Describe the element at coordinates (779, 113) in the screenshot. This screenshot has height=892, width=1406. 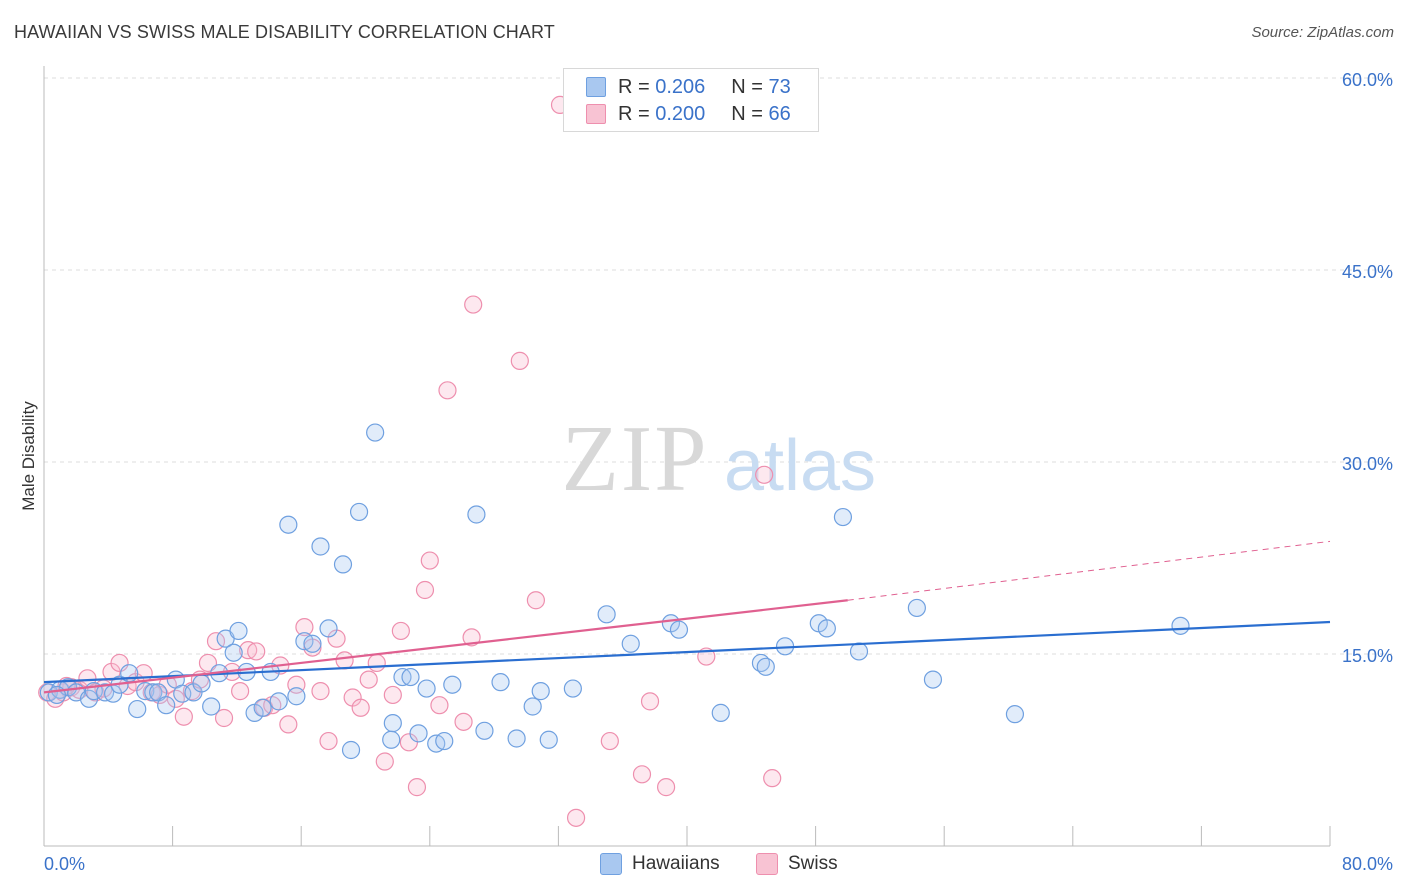
I see `legend-n-value: 66` at that location.